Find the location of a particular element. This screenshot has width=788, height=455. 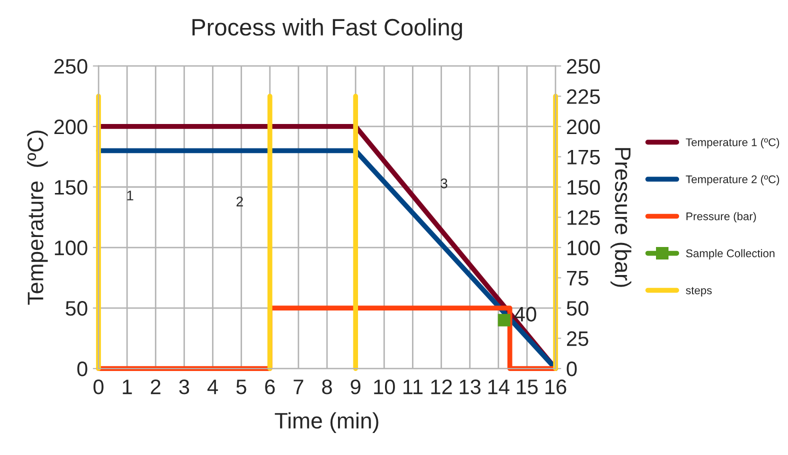

x-tick-label: 8 is located at coordinates (327, 387).